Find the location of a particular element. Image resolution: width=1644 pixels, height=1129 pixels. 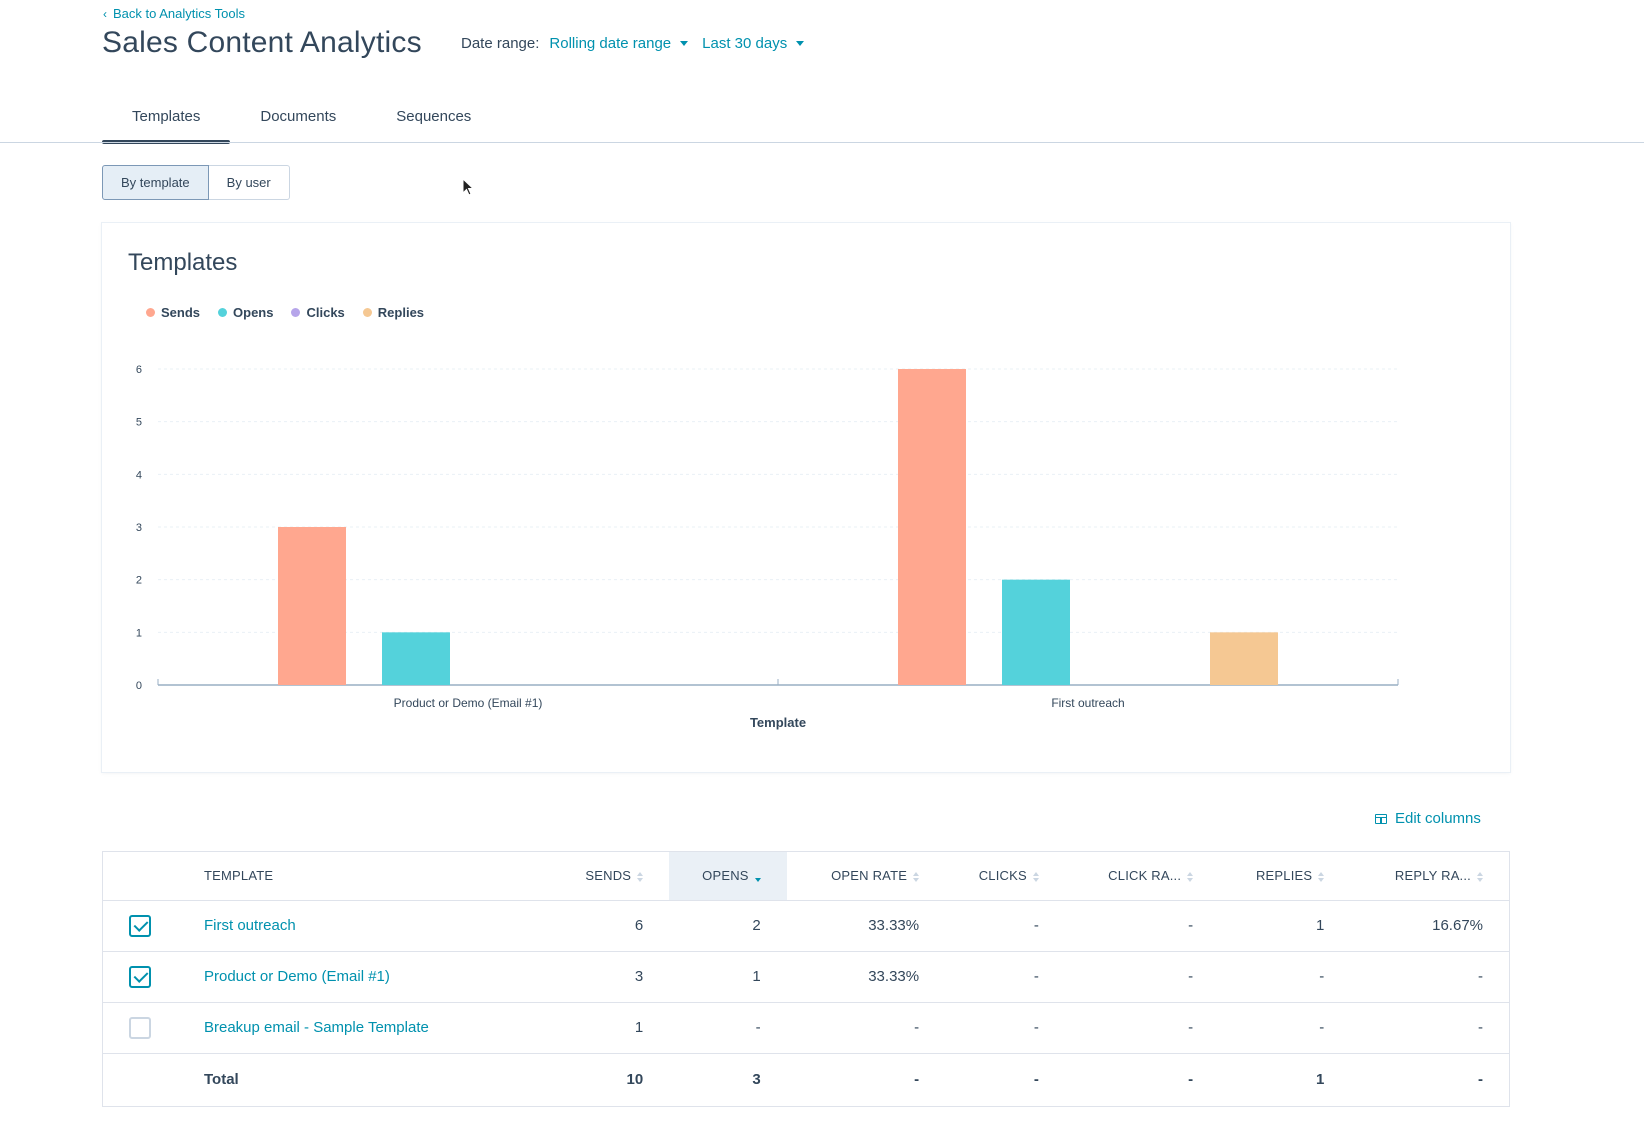

chart-title: Templates is located at coordinates (183, 262).